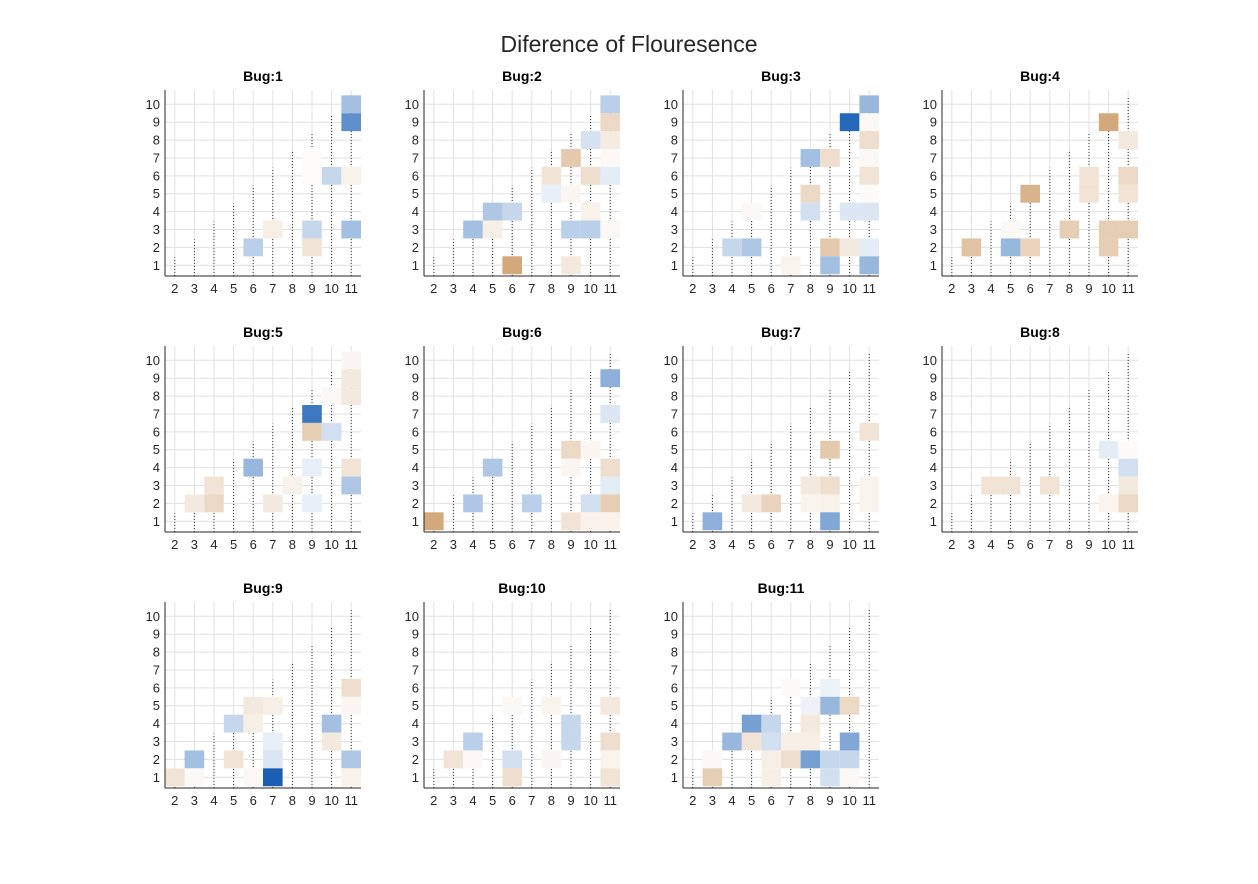 The image size is (1258, 884). I want to click on x-tick-label: 9, so click(570, 800).